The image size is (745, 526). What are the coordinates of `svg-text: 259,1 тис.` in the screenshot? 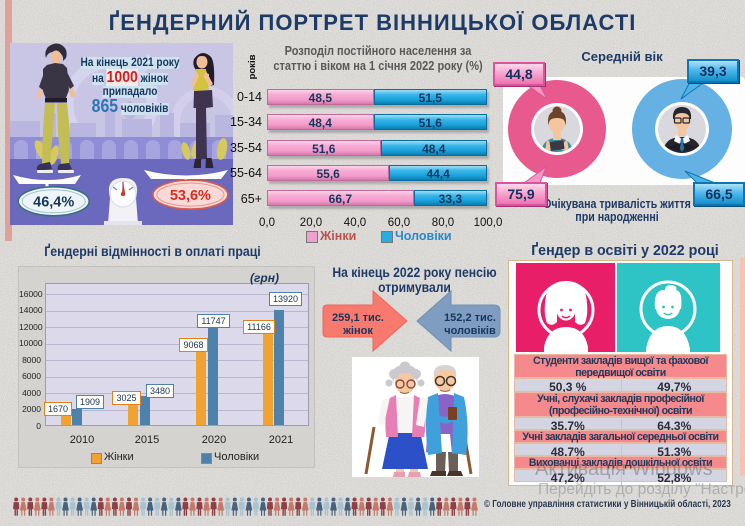 It's located at (358, 318).